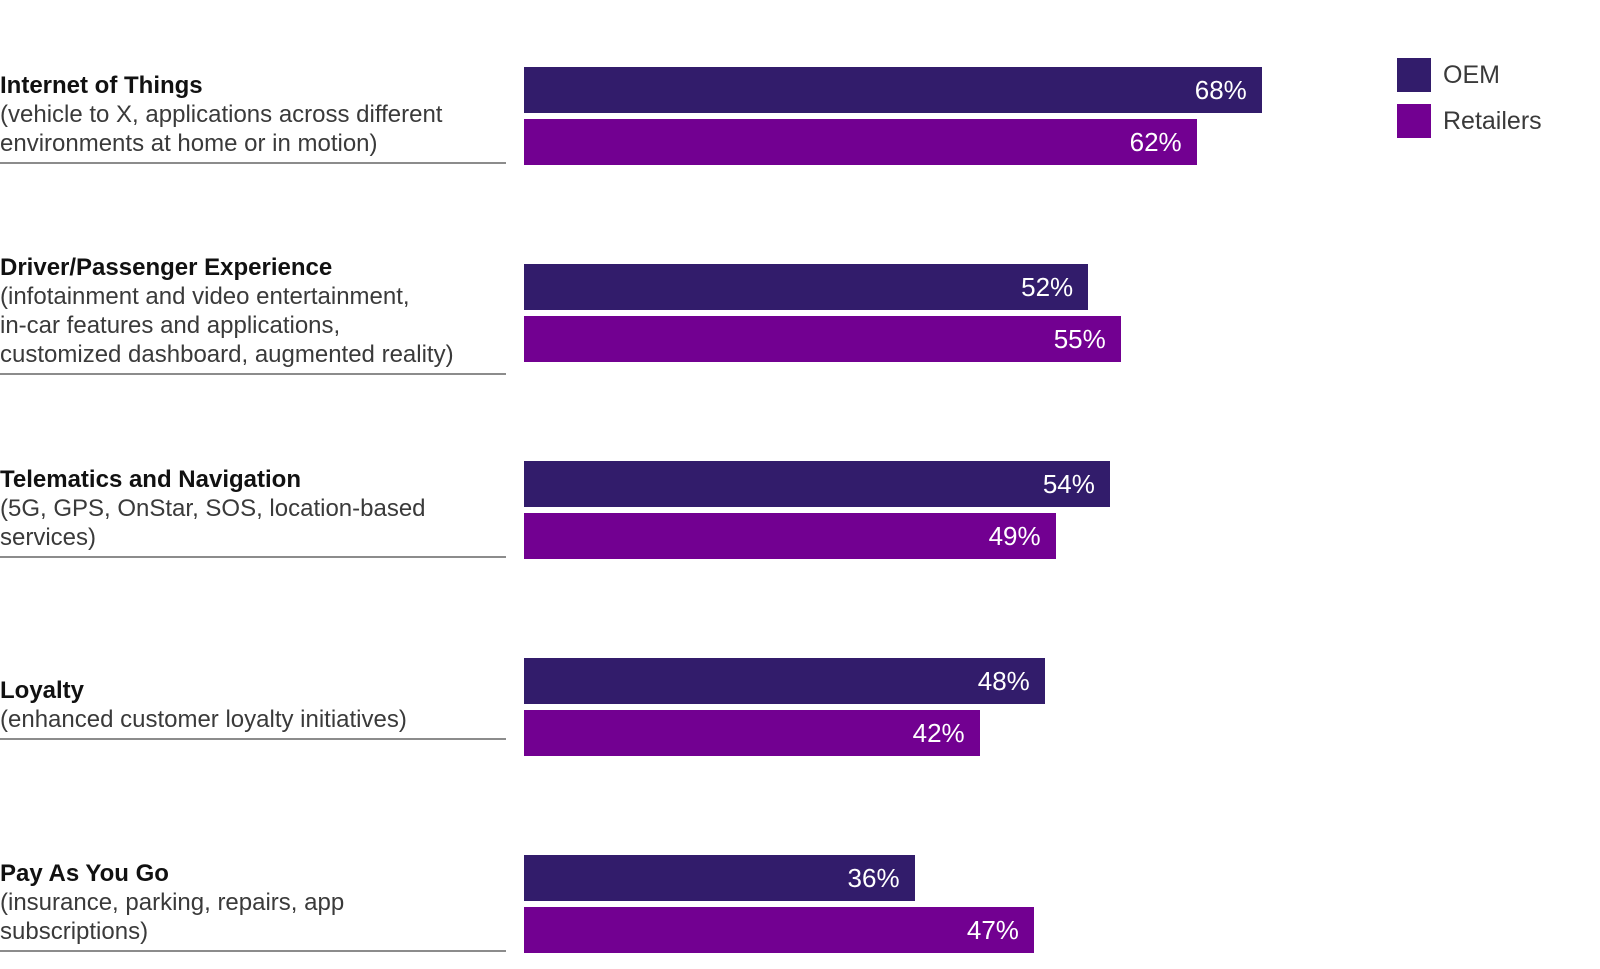  I want to click on legend-item-retailers: Retailers, so click(1469, 121).